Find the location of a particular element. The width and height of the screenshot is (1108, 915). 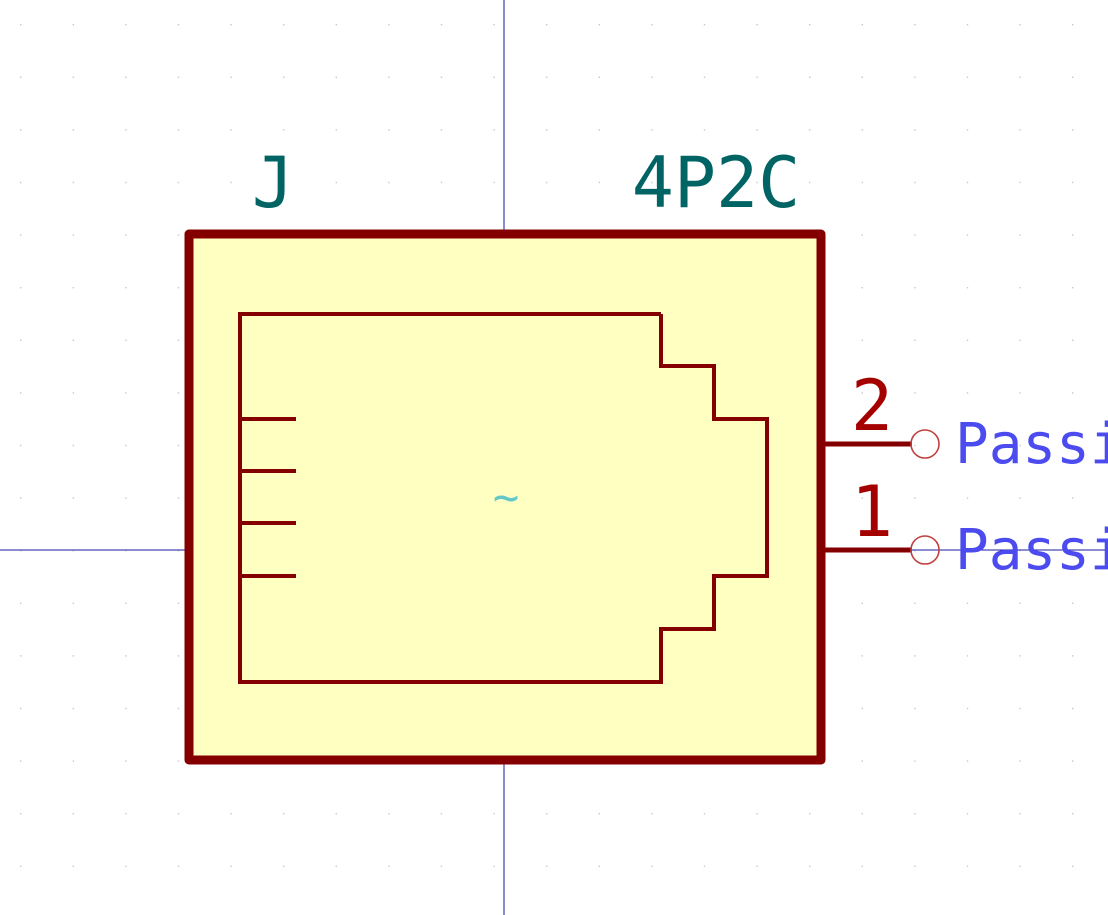

pin-2: 2 Passi is located at coordinates (966, 421).